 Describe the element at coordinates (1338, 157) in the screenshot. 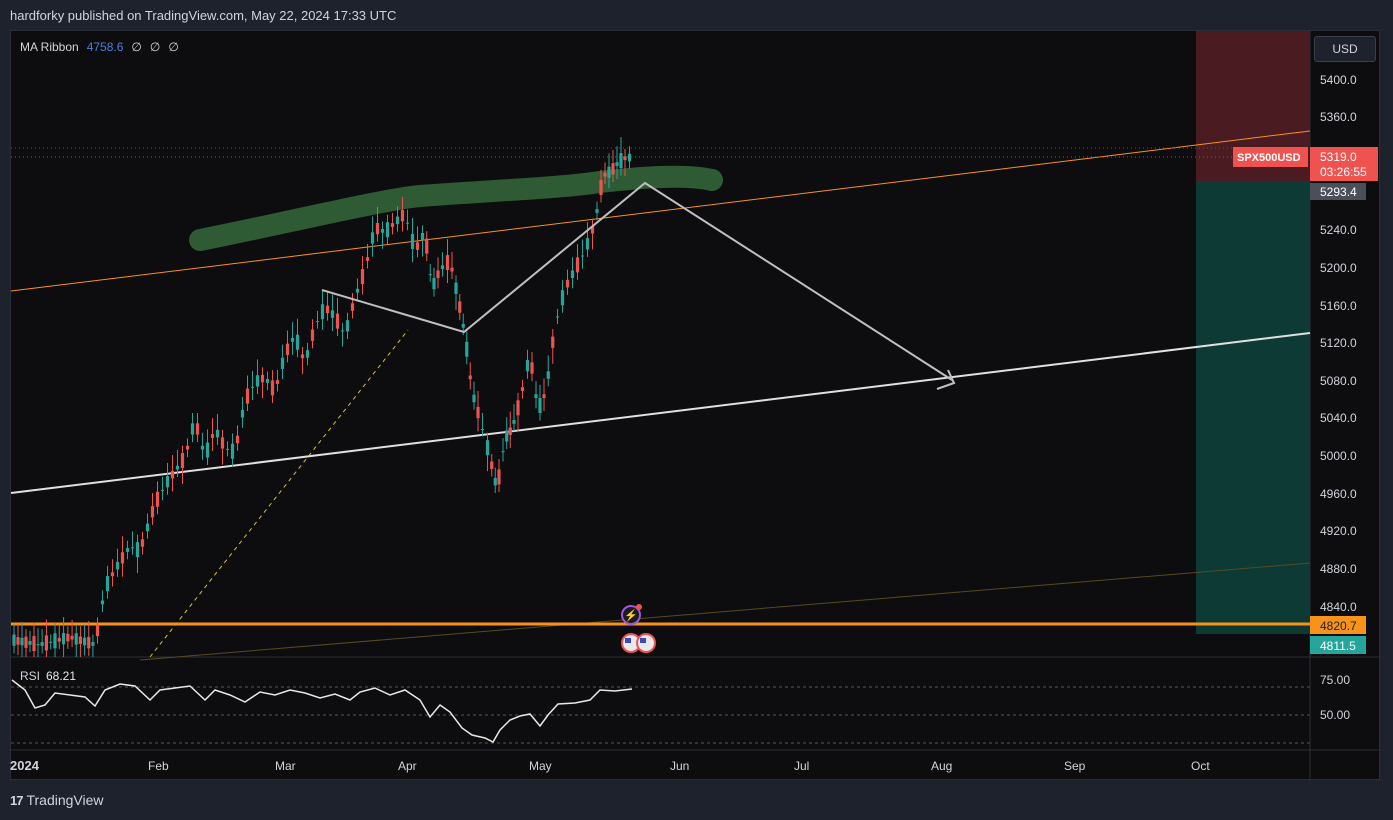

I see `last-price-label: 5319.0` at that location.